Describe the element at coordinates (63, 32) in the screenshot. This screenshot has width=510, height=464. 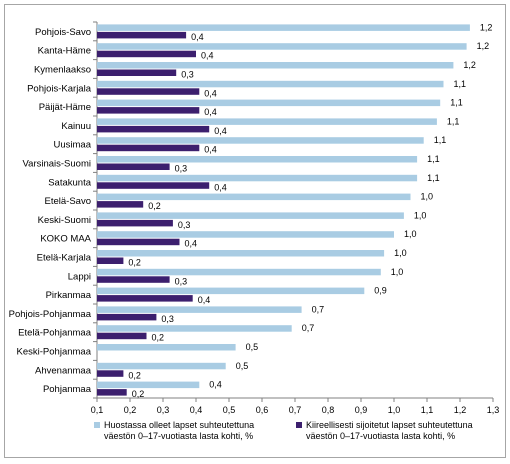
I see `category-label: Pohjois-Savo` at that location.